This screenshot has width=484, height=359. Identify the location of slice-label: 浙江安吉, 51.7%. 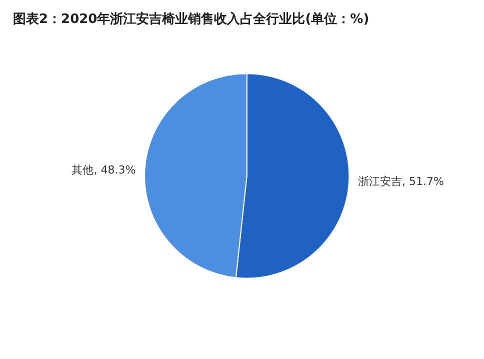
(401, 181).